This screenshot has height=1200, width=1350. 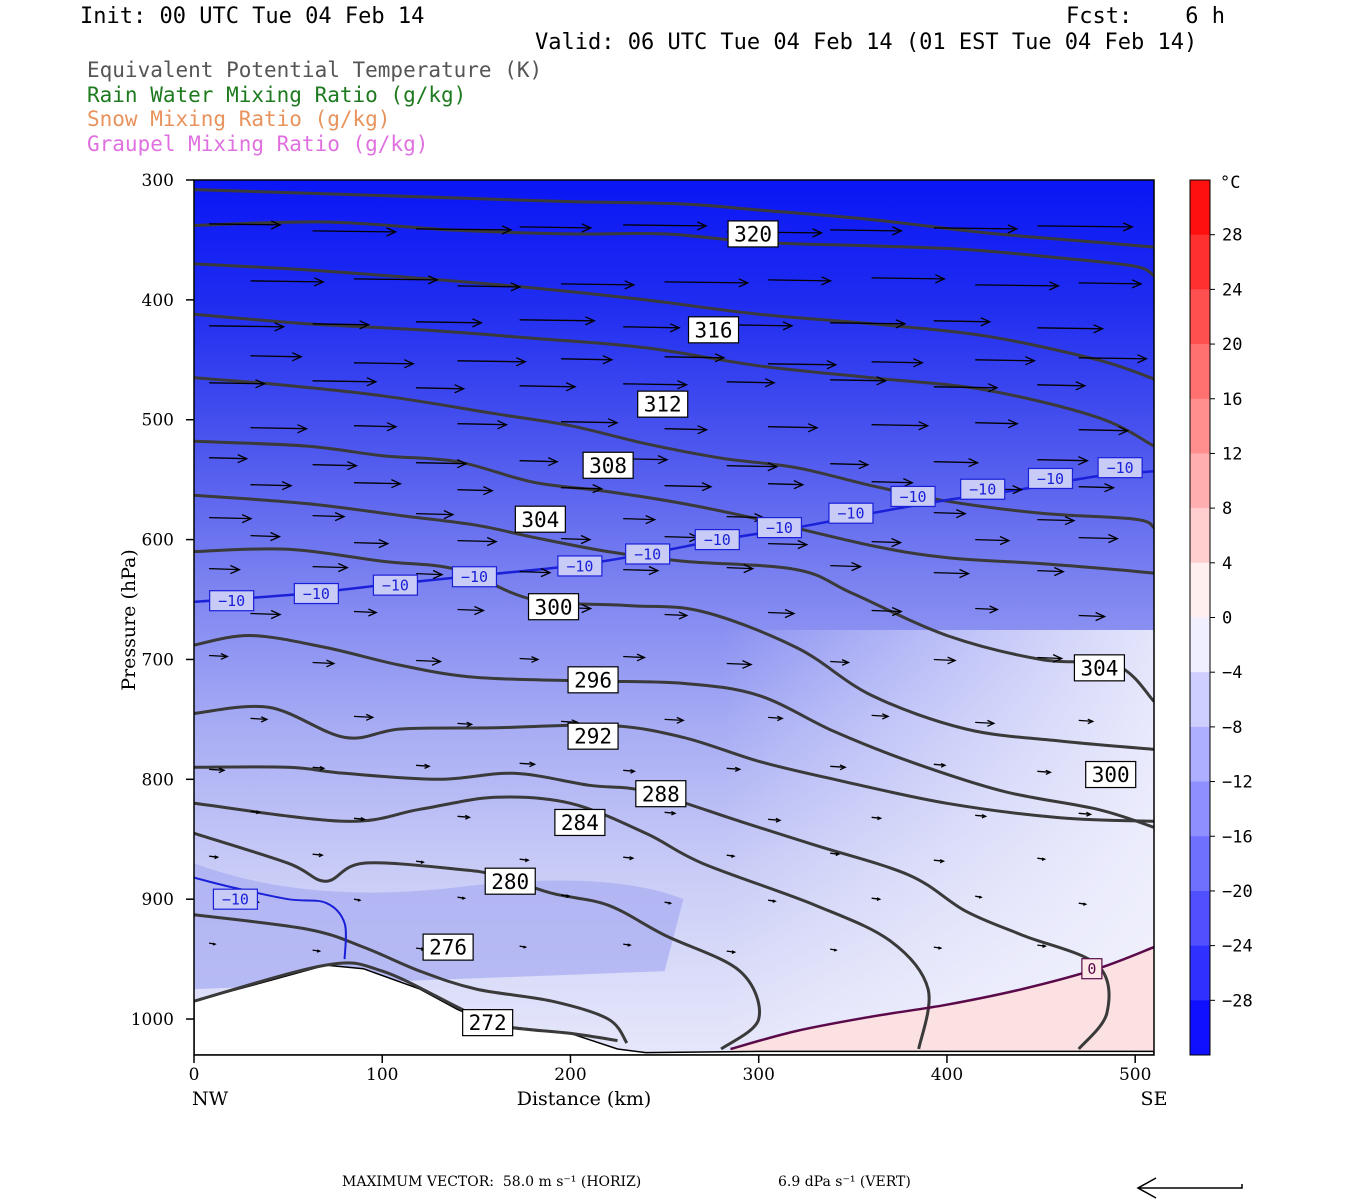 I want to click on theta-e-label: 276, so click(x=448, y=948).